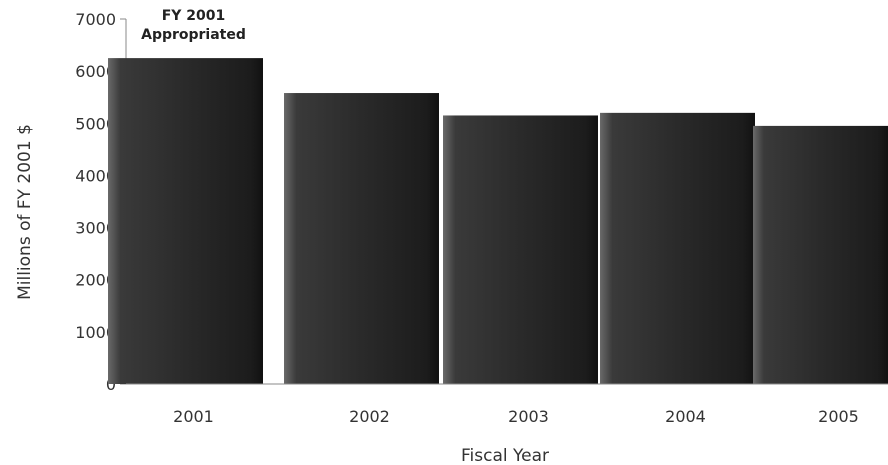 Image resolution: width=888 pixels, height=465 pixels. What do you see at coordinates (95, 228) in the screenshot?
I see `y-tick-label: 3000` at bounding box center [95, 228].